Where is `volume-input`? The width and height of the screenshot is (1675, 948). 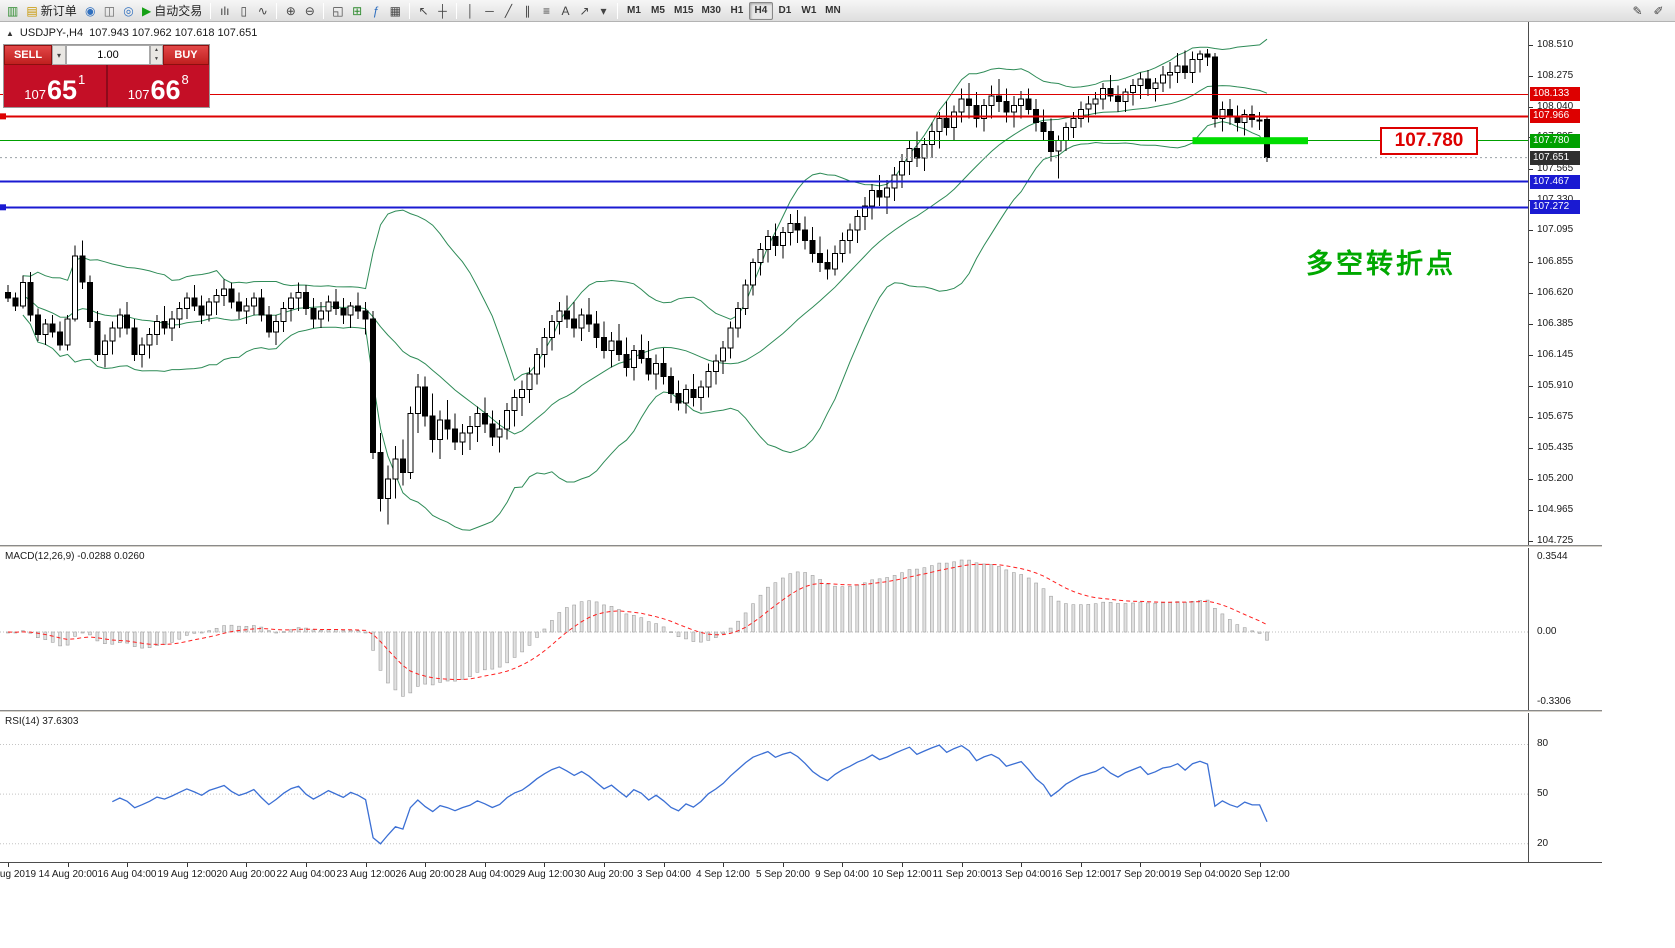
volume-input is located at coordinates (108, 55).